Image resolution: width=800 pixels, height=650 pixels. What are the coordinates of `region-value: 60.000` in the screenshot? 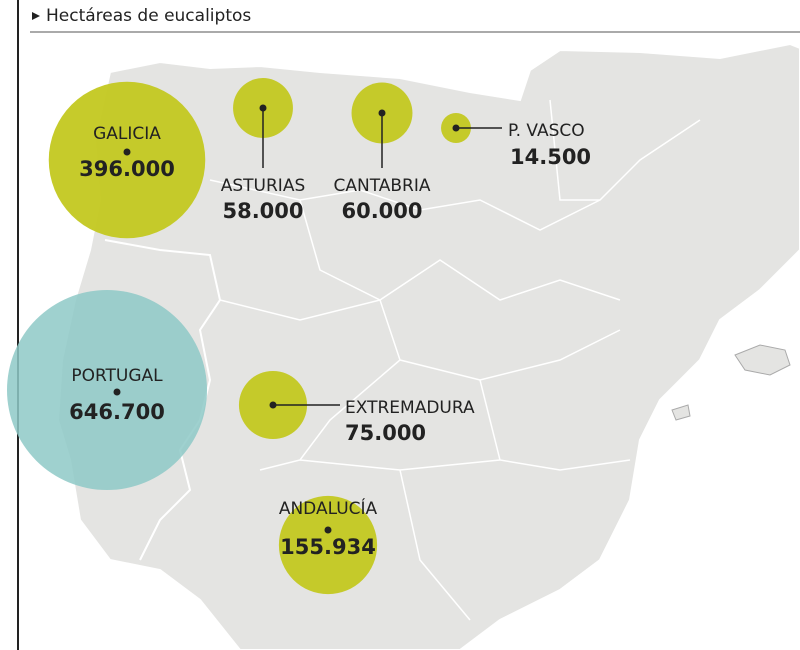 It's located at (381, 211).